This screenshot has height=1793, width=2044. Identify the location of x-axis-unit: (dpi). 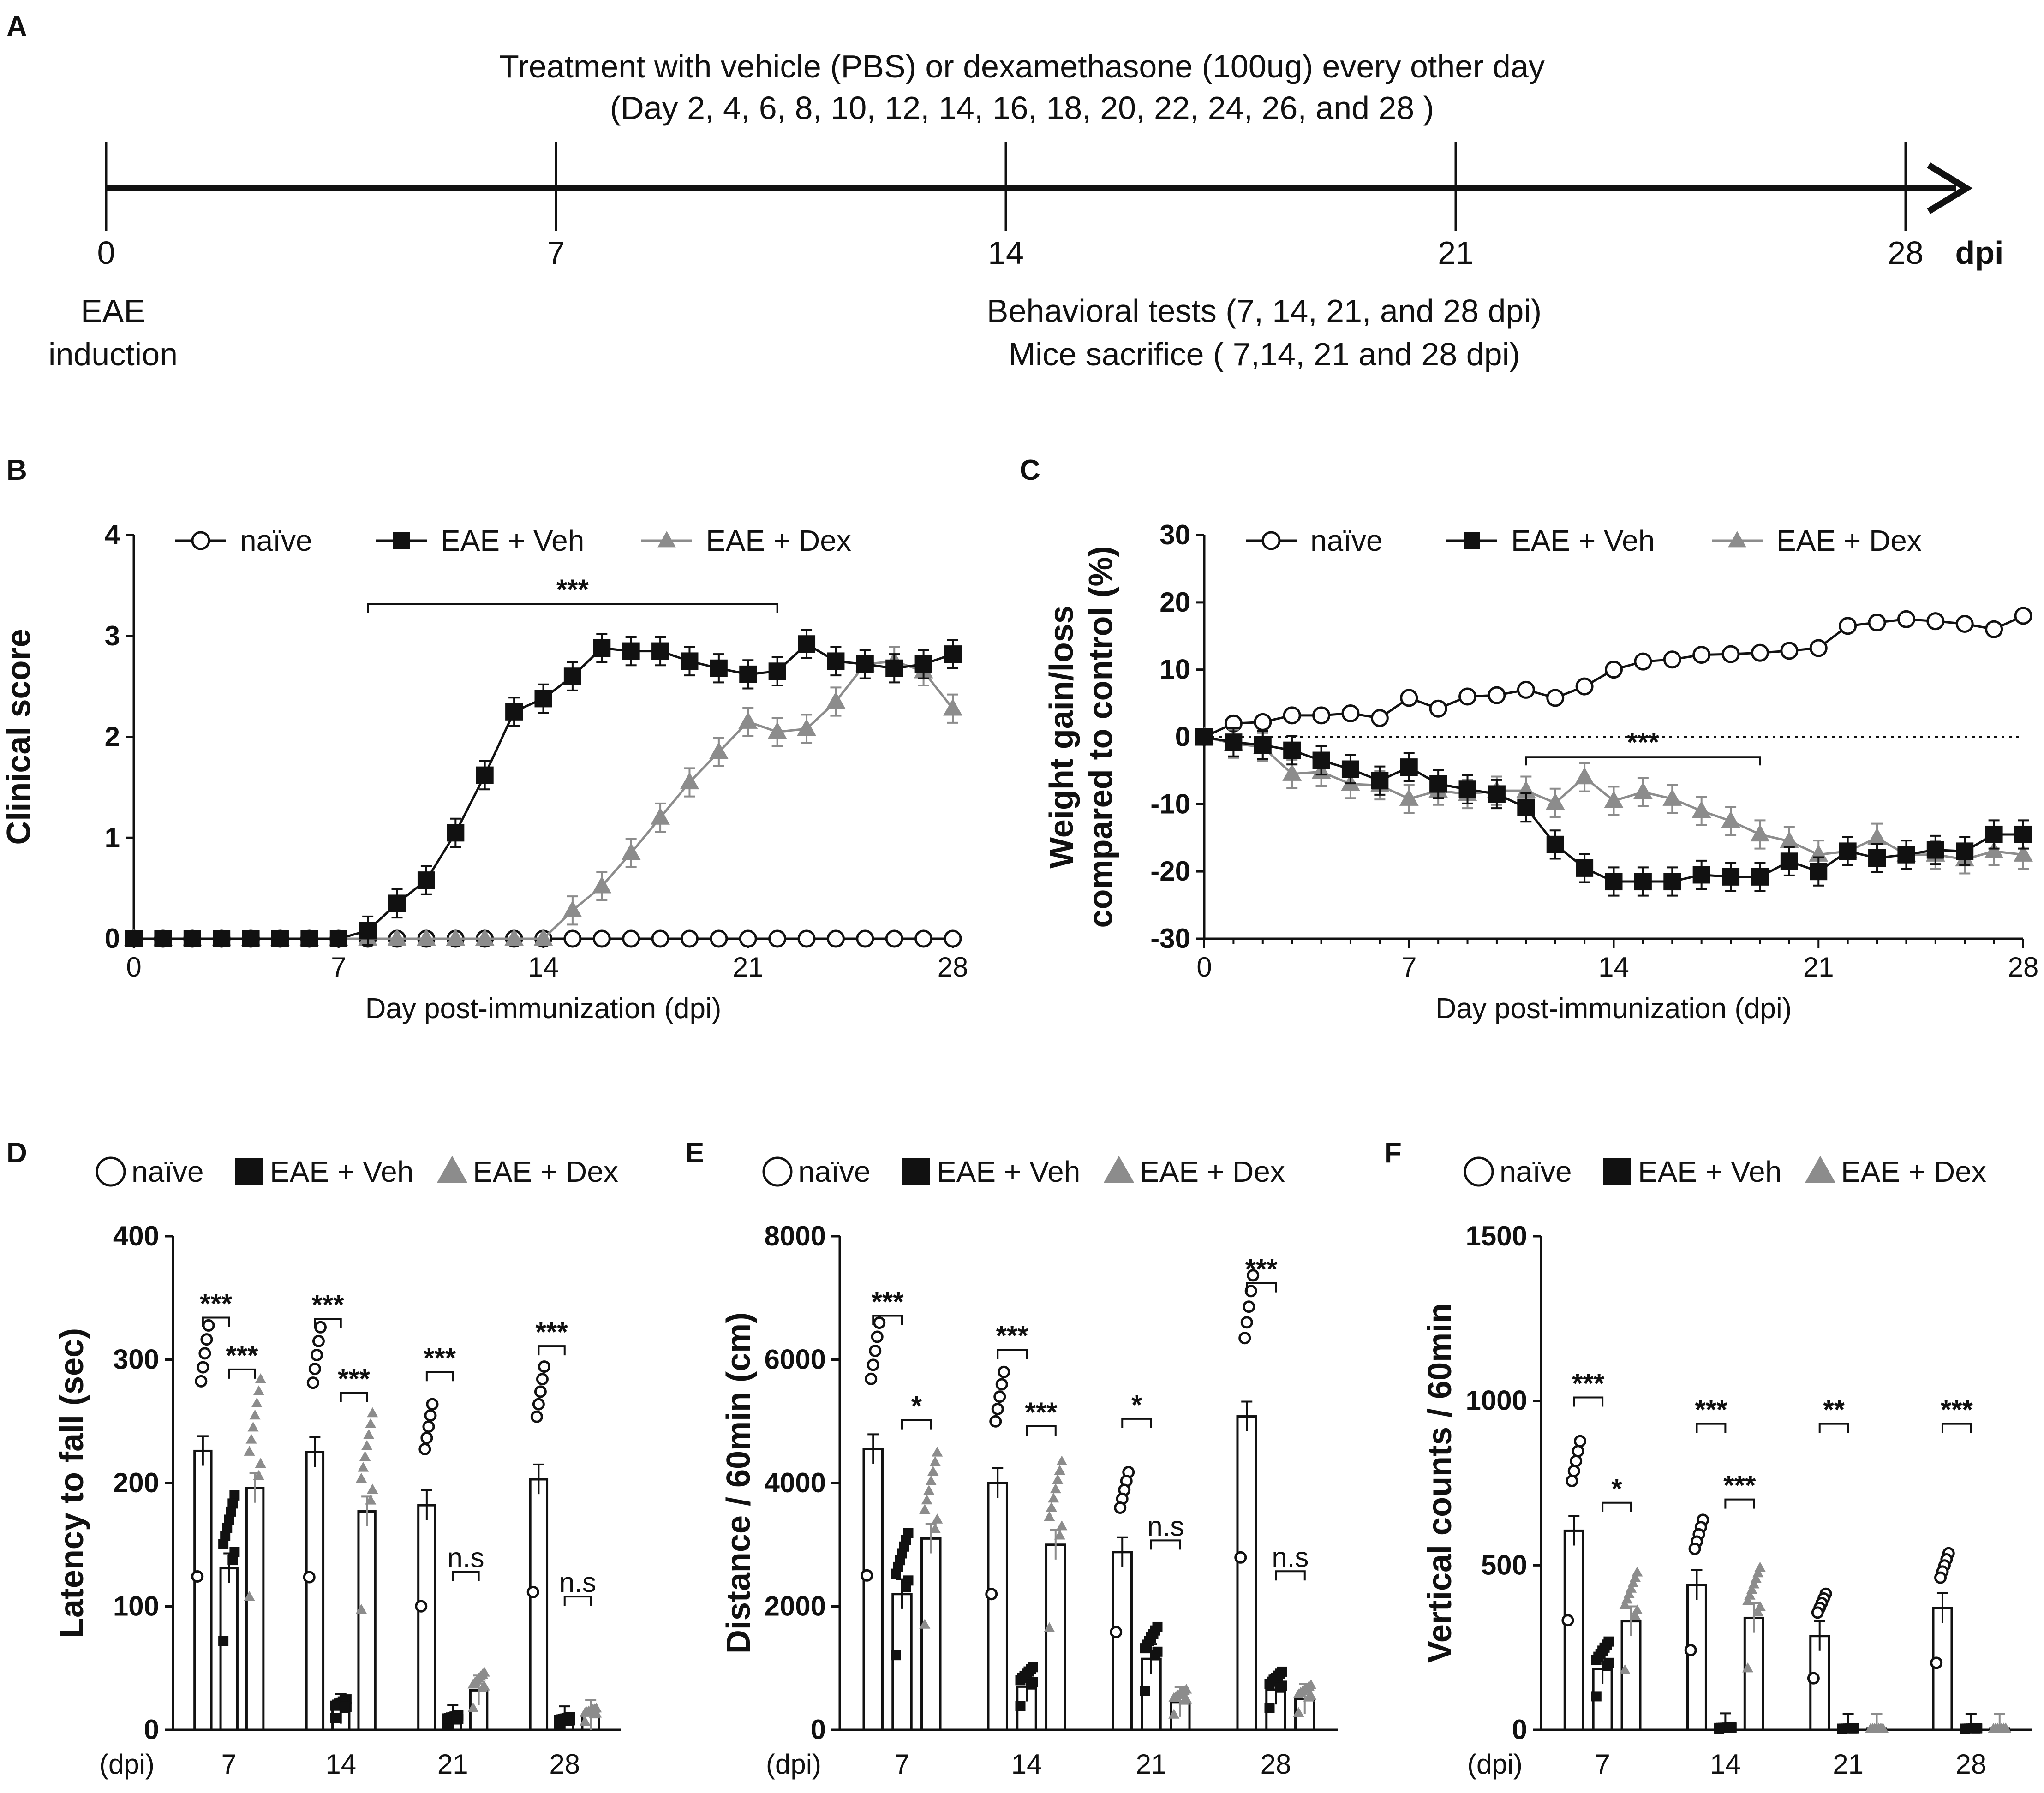
(127, 1764).